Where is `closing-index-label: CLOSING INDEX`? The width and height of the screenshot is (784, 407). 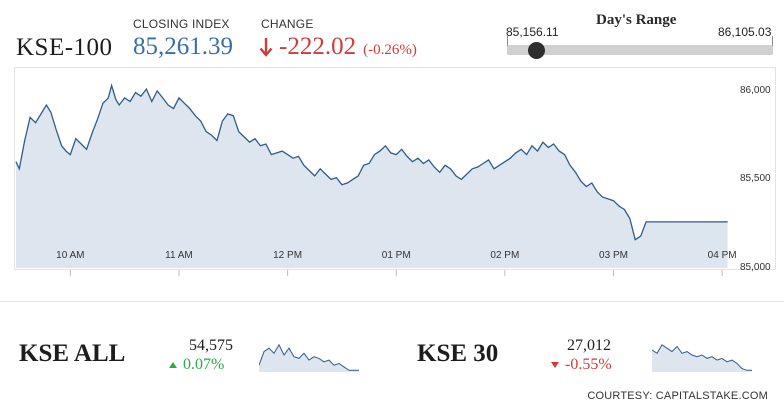 closing-index-label: CLOSING INDEX is located at coordinates (181, 24).